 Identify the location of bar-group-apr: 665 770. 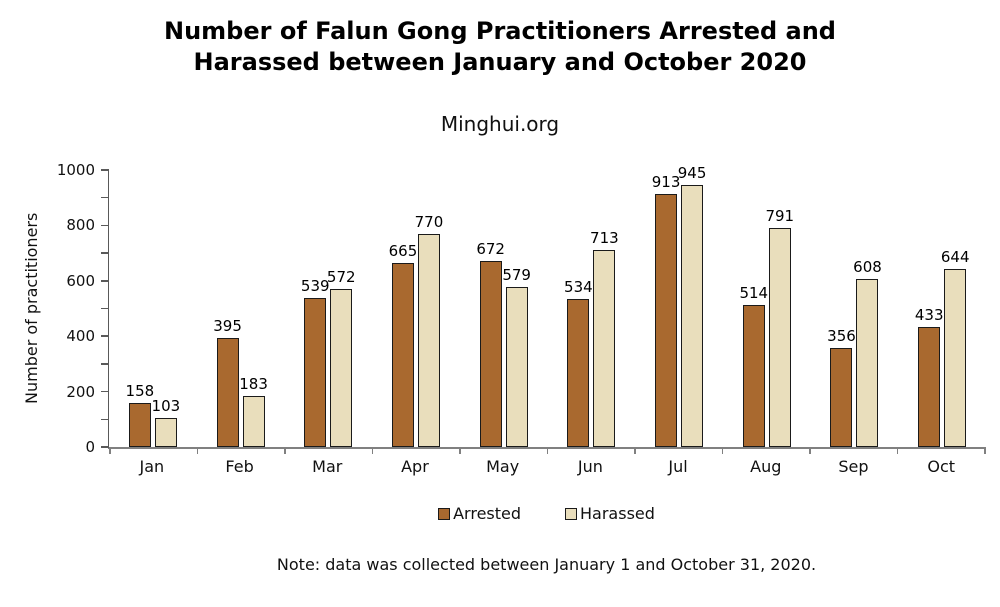
(416, 308).